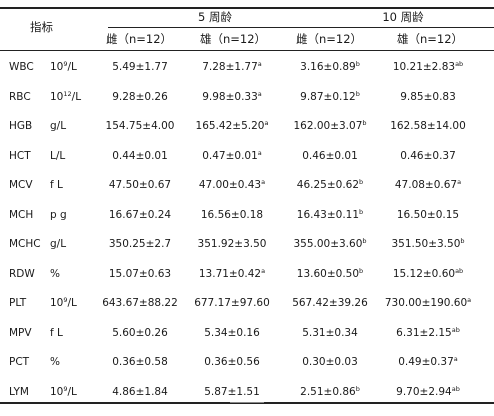 This screenshot has width=494, height=416. I want to click on header-col-male-10wk: 雄（n=12）, so click(430, 39).